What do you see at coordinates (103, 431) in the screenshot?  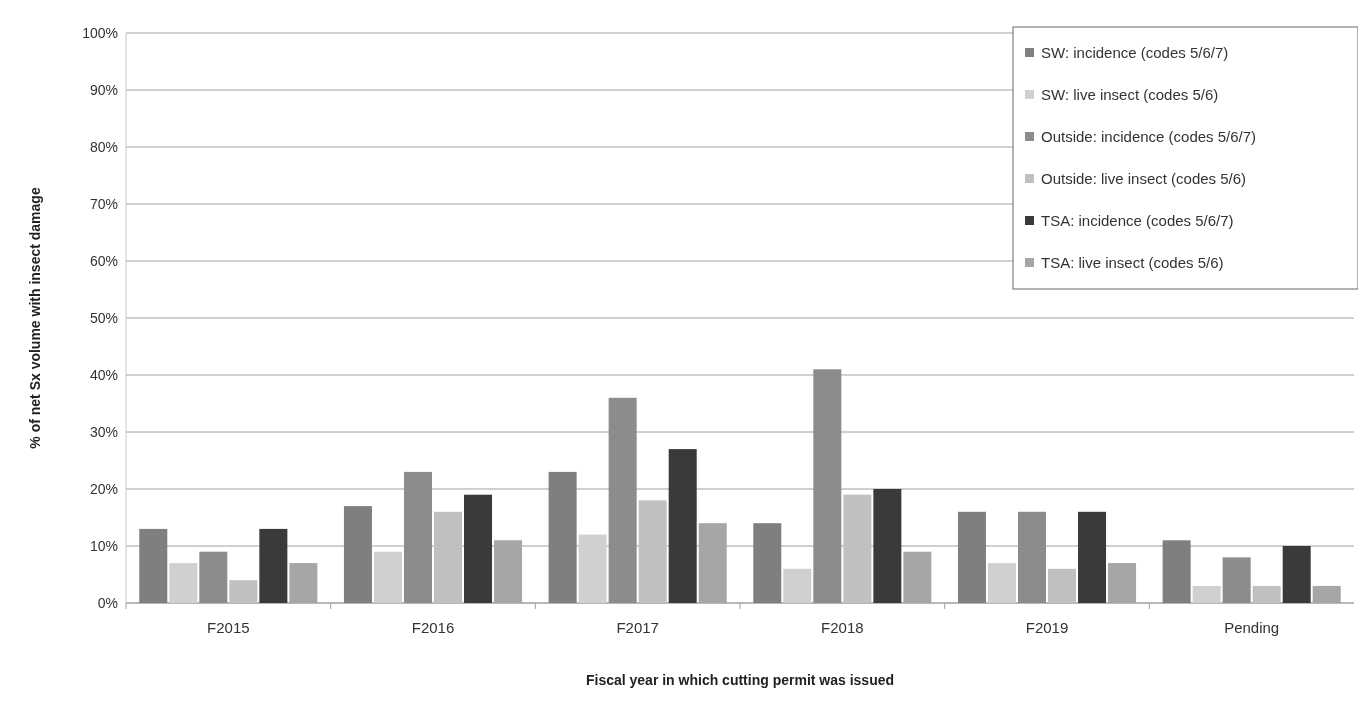 I see `y-tick-label: 30%` at bounding box center [103, 431].